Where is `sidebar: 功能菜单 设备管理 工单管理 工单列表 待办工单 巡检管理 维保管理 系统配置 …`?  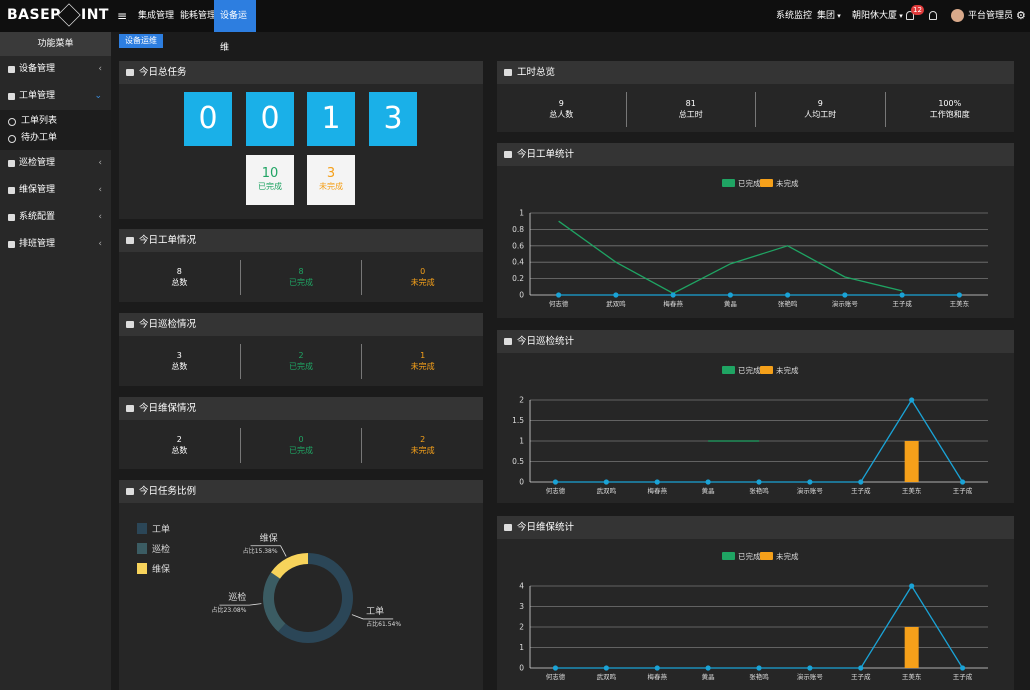 sidebar: 功能菜单 设备管理 工单管理 工单列表 待办工单 巡检管理 维保管理 系统配置 … is located at coordinates (55, 361).